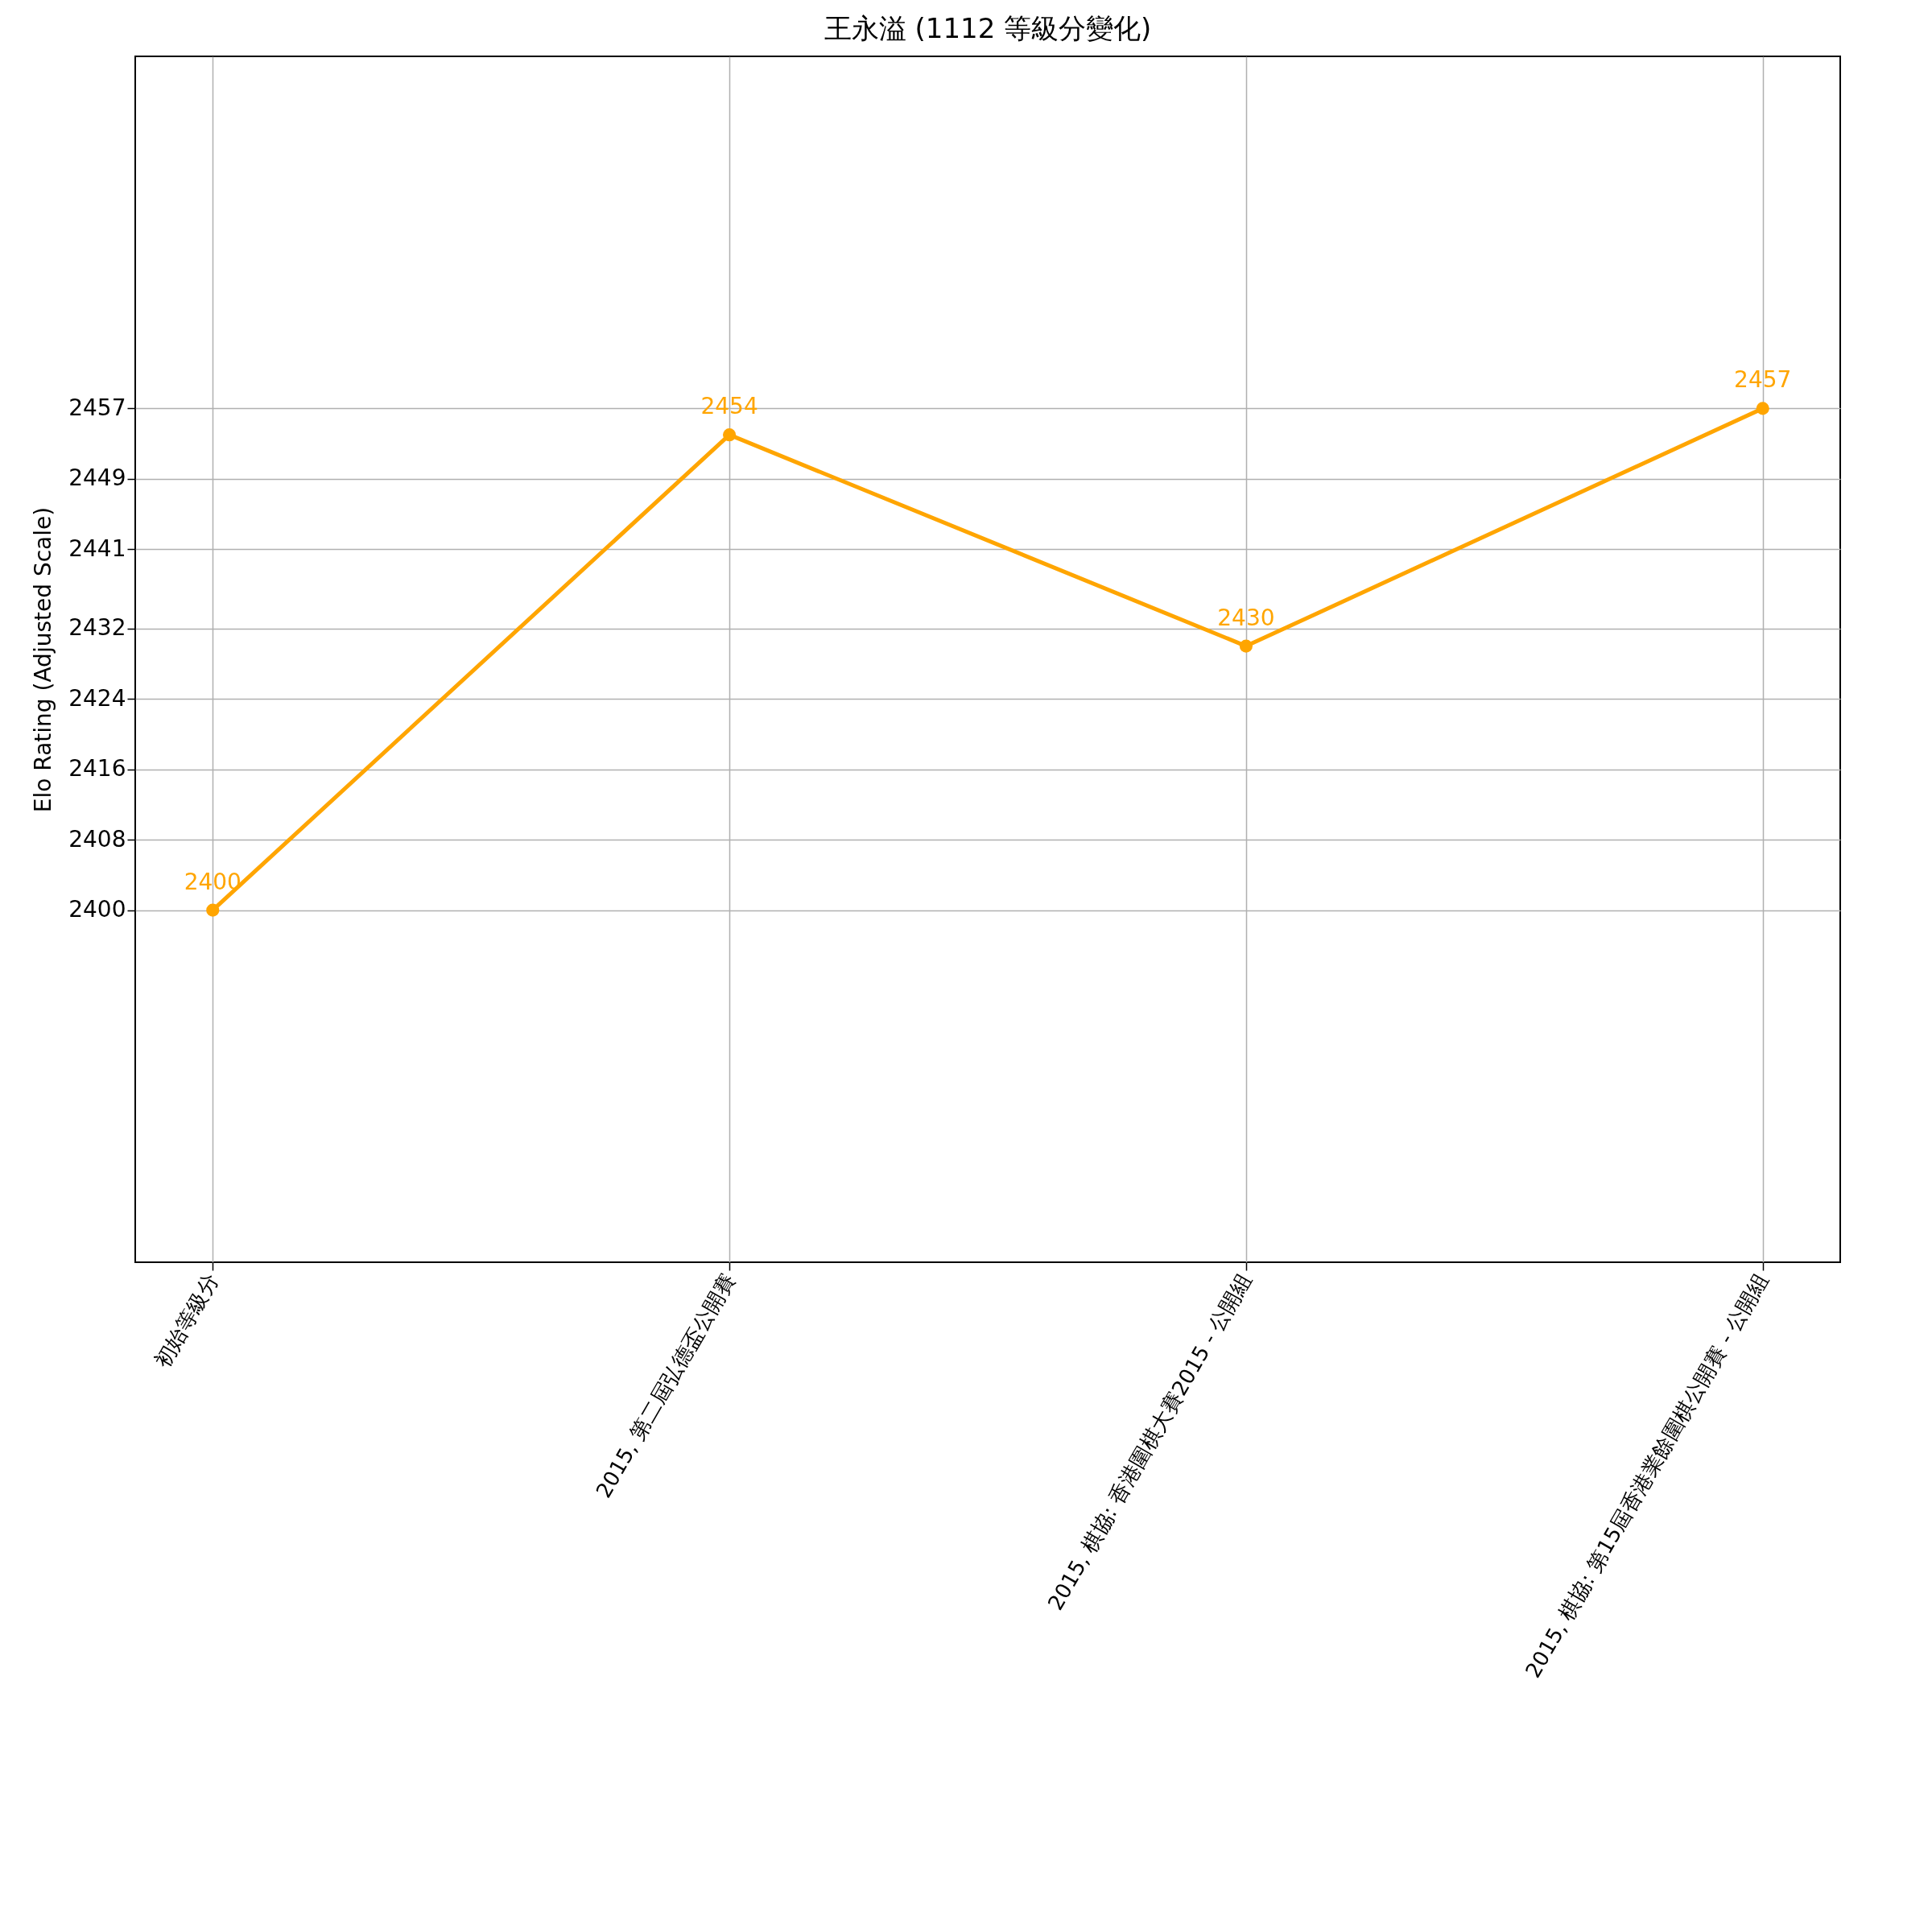 Image resolution: width=1932 pixels, height=1932 pixels. I want to click on data-label: 2457, so click(1763, 380).